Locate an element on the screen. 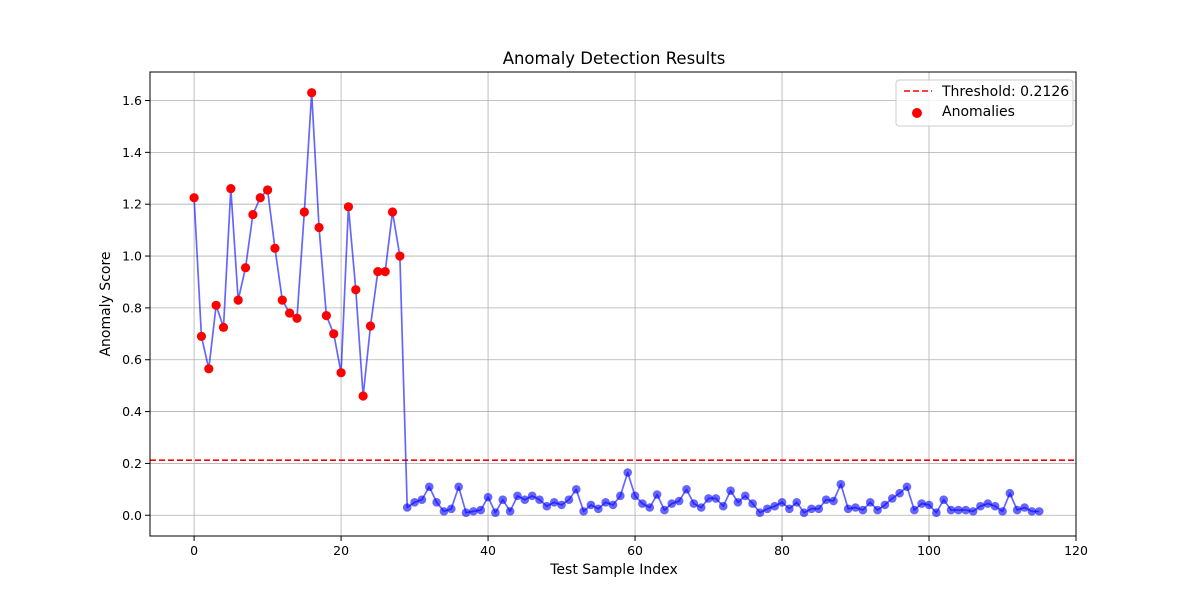 The image size is (1200, 604). x-tick-label: 20 is located at coordinates (341, 550).